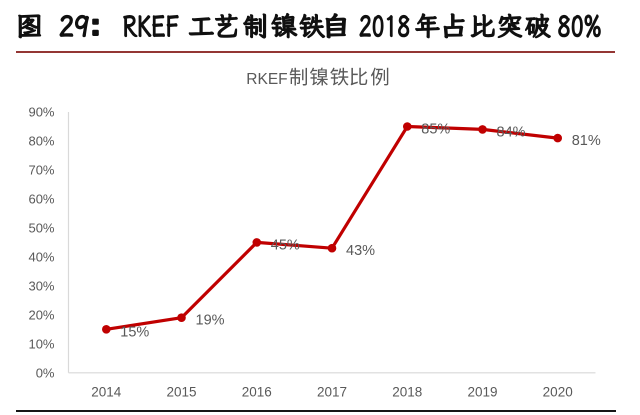 Image resolution: width=640 pixels, height=415 pixels. Describe the element at coordinates (257, 392) in the screenshot. I see `svg-text: 2016` at that location.